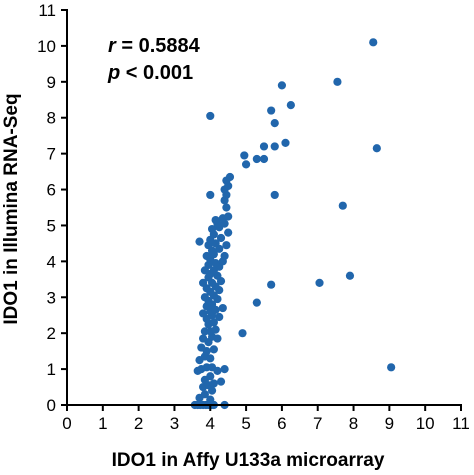 The width and height of the screenshot is (474, 475). What do you see at coordinates (425, 423) in the screenshot?
I see `x-tick-label: 10` at bounding box center [425, 423].